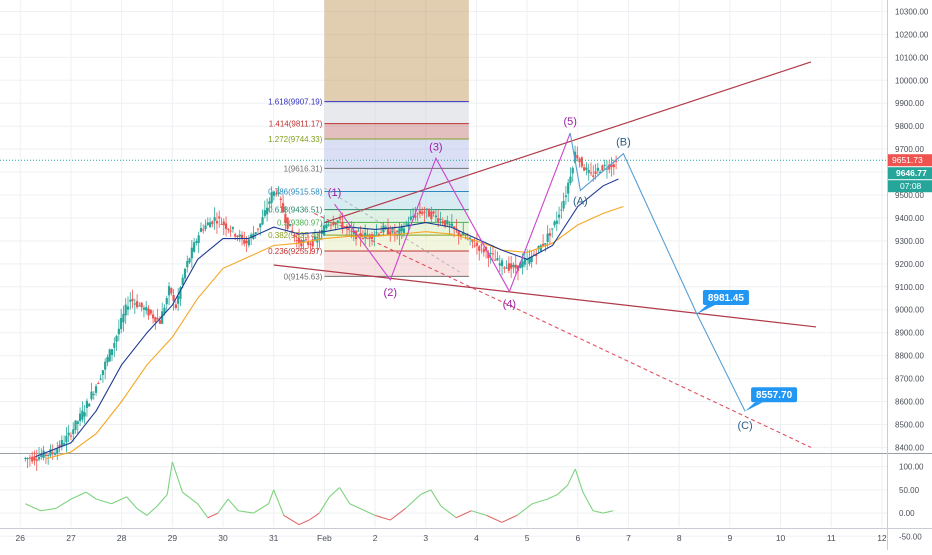 The height and width of the screenshot is (555, 932). Describe the element at coordinates (909, 241) in the screenshot. I see `price-axis-label: 9300.00` at that location.